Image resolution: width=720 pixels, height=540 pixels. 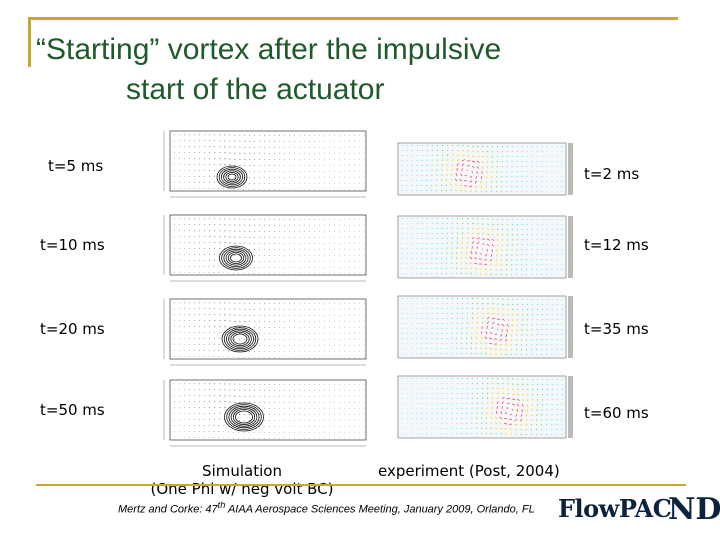 What do you see at coordinates (29, 42) in the screenshot?
I see `left-rule` at bounding box center [29, 42].